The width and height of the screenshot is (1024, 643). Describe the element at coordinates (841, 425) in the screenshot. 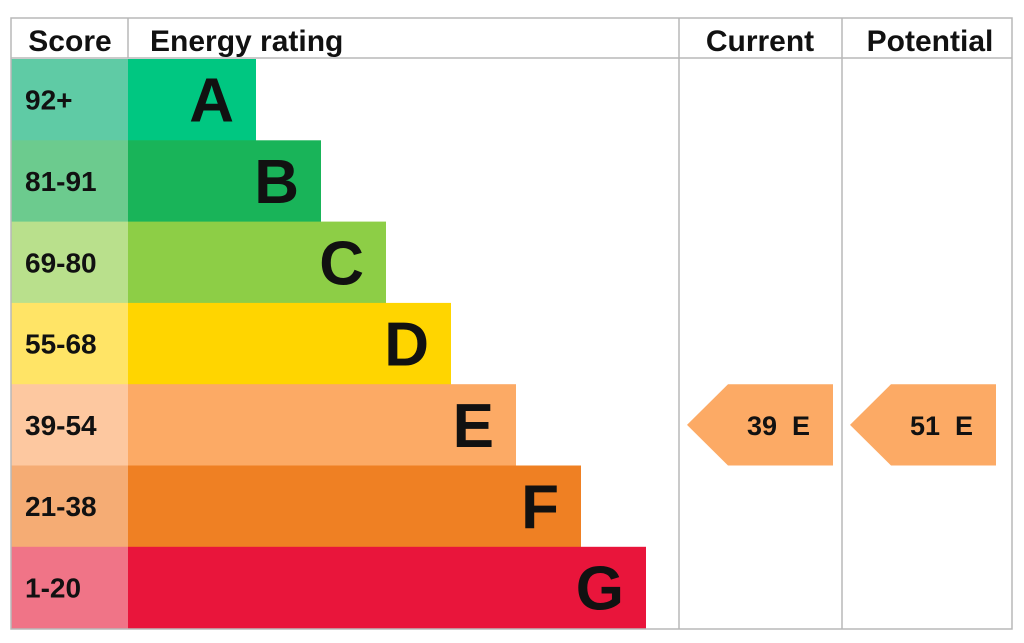

I see `rating-indicators: 39 E 51 E` at that location.